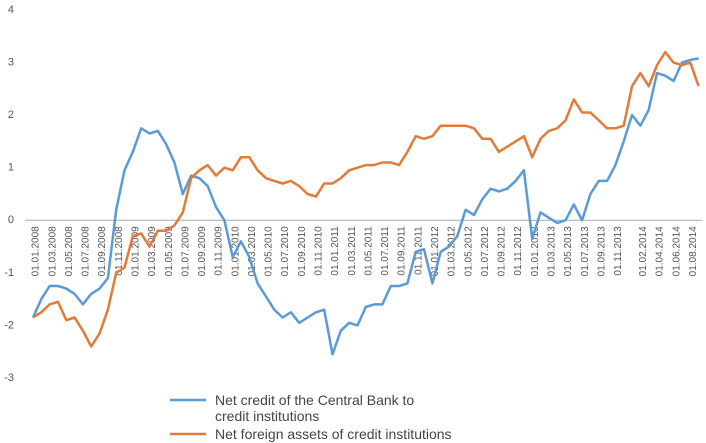 Image resolution: width=706 pixels, height=443 pixels. What do you see at coordinates (402, 251) in the screenshot?
I see `x-tick-label: 01.09.2011` at bounding box center [402, 251].